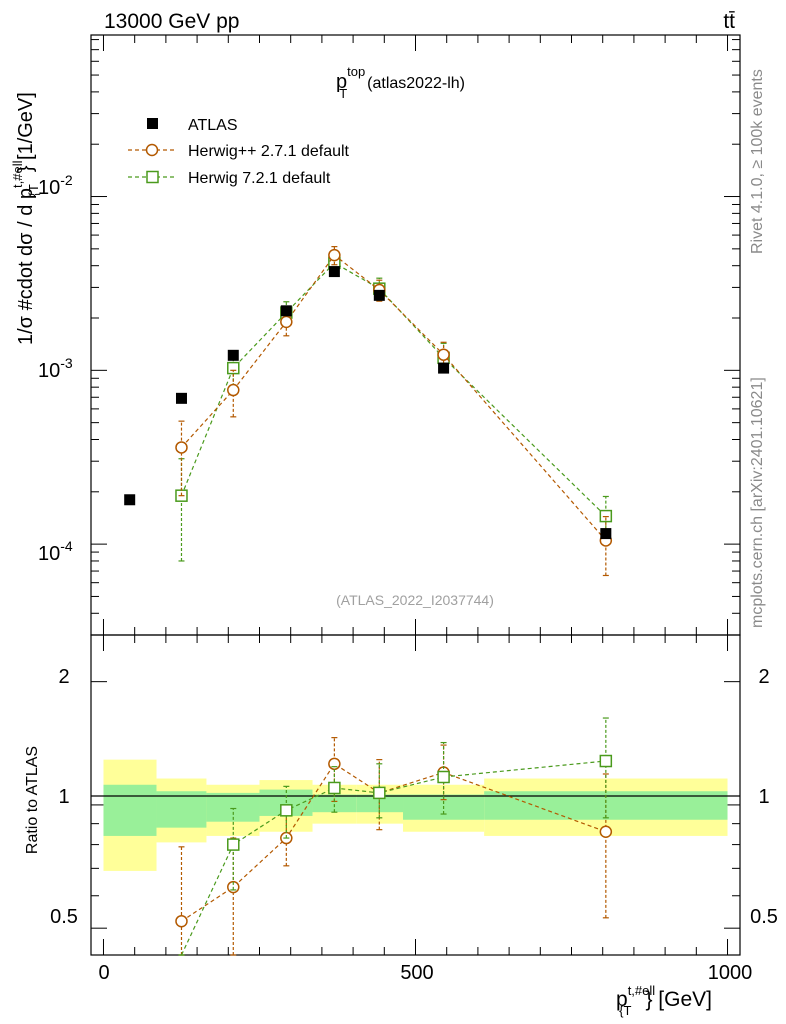  I want to click on x-tick-label-1000: 1000, so click(730, 973).